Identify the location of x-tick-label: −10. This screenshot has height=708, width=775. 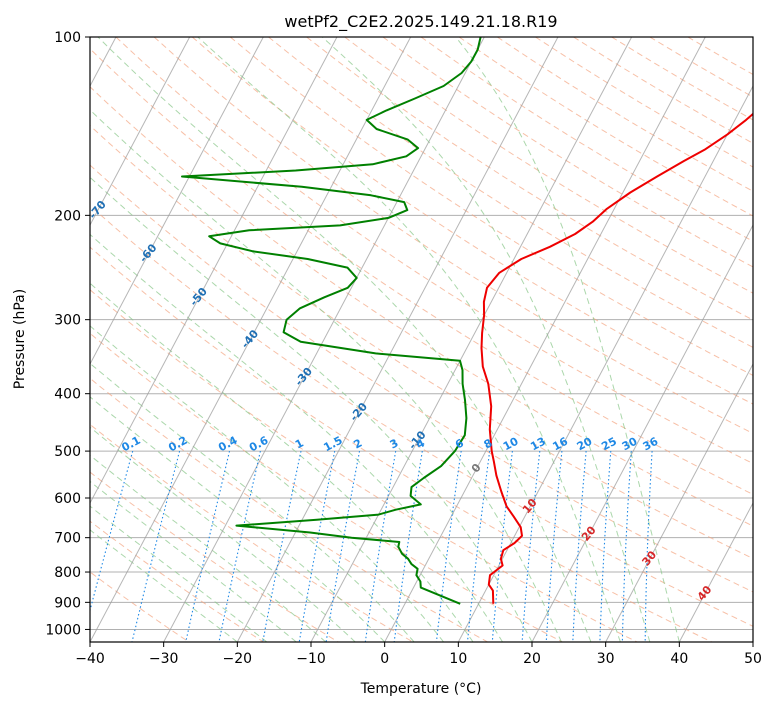
(311, 659).